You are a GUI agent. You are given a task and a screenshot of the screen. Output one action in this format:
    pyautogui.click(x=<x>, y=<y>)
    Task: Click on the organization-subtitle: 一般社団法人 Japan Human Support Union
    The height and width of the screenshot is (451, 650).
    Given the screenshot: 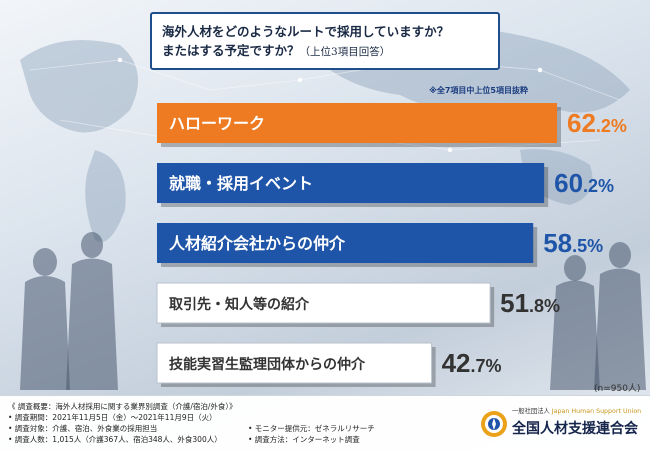 What is the action you would take?
    pyautogui.click(x=576, y=410)
    